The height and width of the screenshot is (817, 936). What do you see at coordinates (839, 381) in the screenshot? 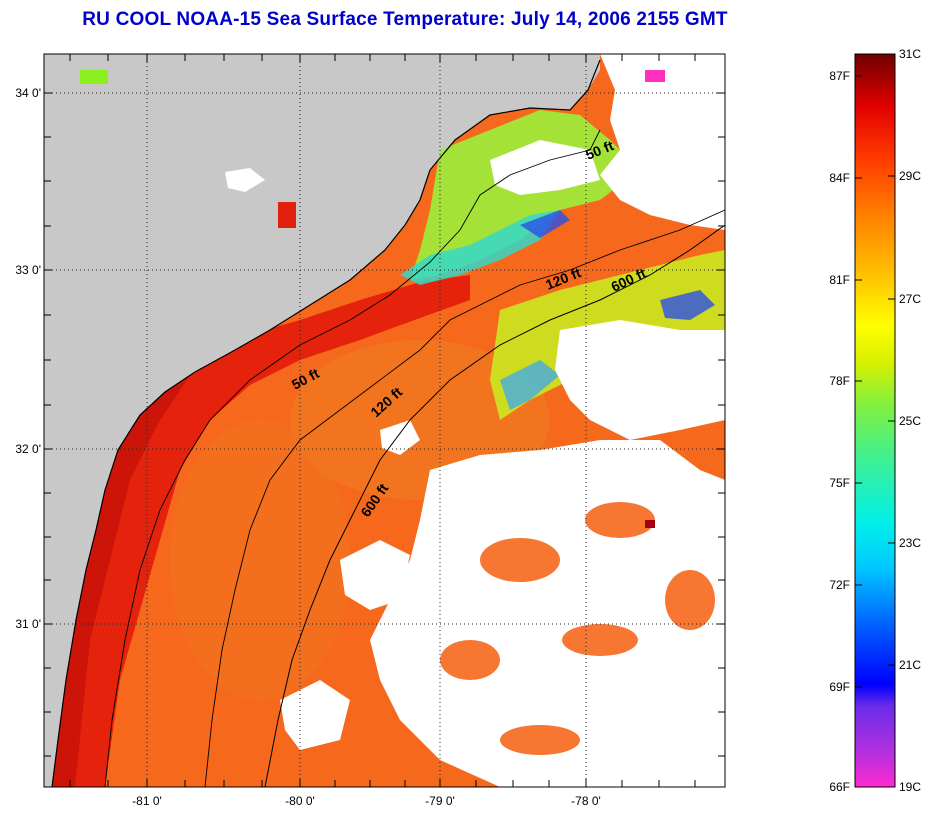
I see `colorbar-f-label: 78F` at bounding box center [839, 381].